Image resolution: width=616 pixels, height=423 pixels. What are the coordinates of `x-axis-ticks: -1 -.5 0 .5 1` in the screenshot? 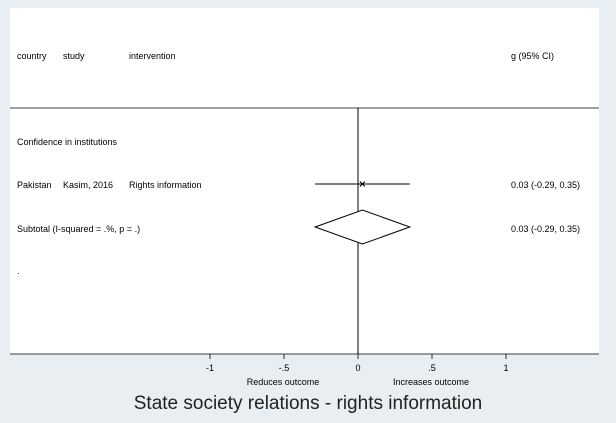 It's located at (357, 363).